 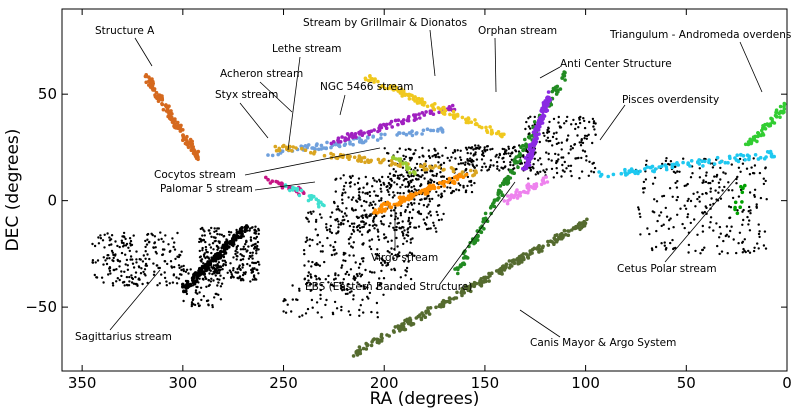 I want to click on palomar5-point, so click(x=311, y=196).